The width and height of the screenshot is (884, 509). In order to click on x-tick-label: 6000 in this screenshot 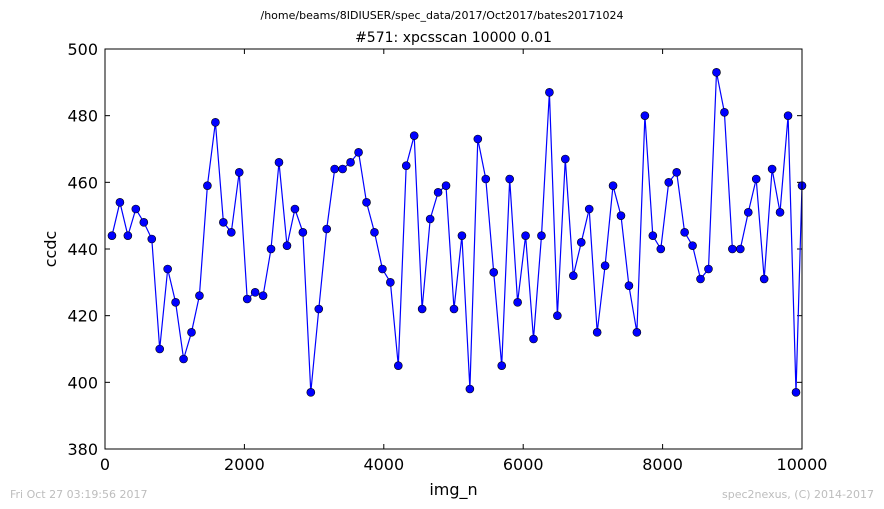, I will do `click(523, 464)`.